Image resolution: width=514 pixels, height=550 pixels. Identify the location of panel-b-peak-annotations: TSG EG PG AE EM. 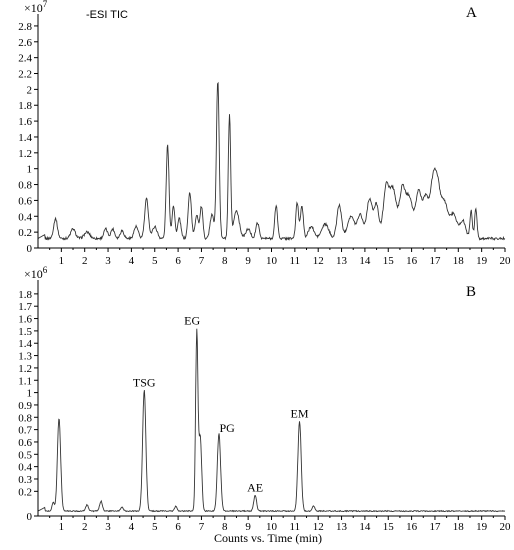
(221, 404).